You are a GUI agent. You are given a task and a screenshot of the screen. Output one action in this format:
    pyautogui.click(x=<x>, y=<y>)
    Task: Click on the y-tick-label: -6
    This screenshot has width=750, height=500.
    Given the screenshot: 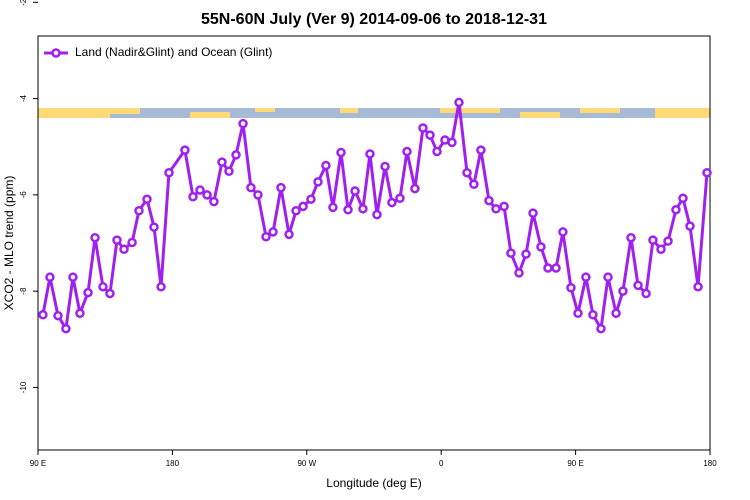 What is the action you would take?
    pyautogui.click(x=23, y=195)
    